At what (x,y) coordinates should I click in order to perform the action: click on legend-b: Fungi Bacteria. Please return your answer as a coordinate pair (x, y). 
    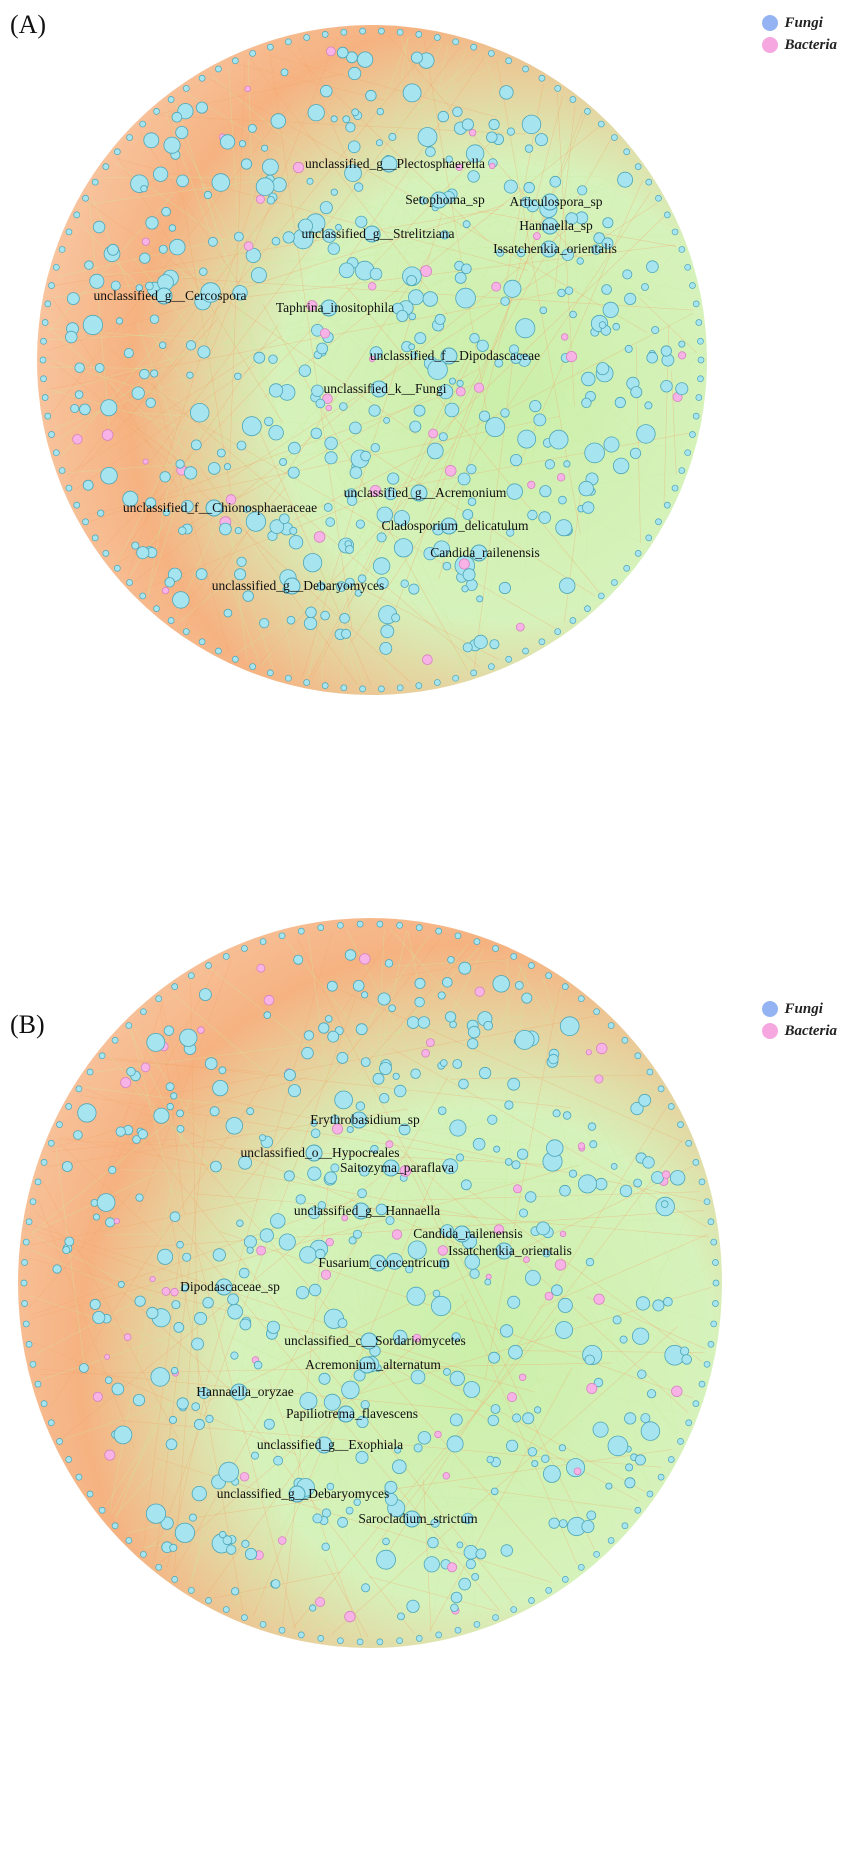
    Looking at the image, I should click on (799, 1020).